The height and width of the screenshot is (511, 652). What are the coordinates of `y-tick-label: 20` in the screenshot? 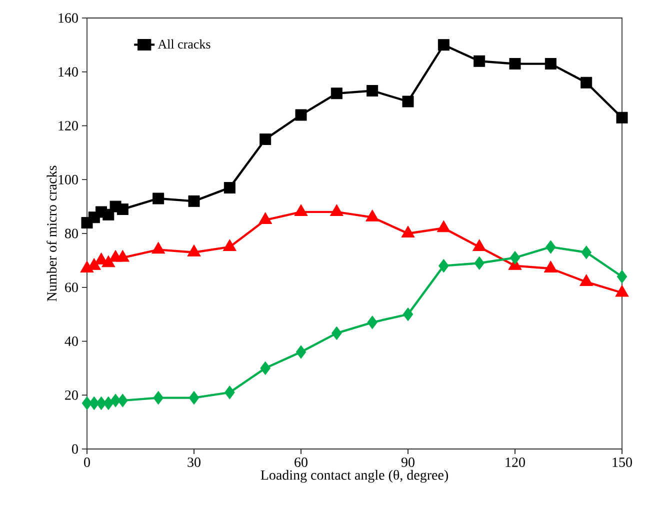 It's located at (71, 395).